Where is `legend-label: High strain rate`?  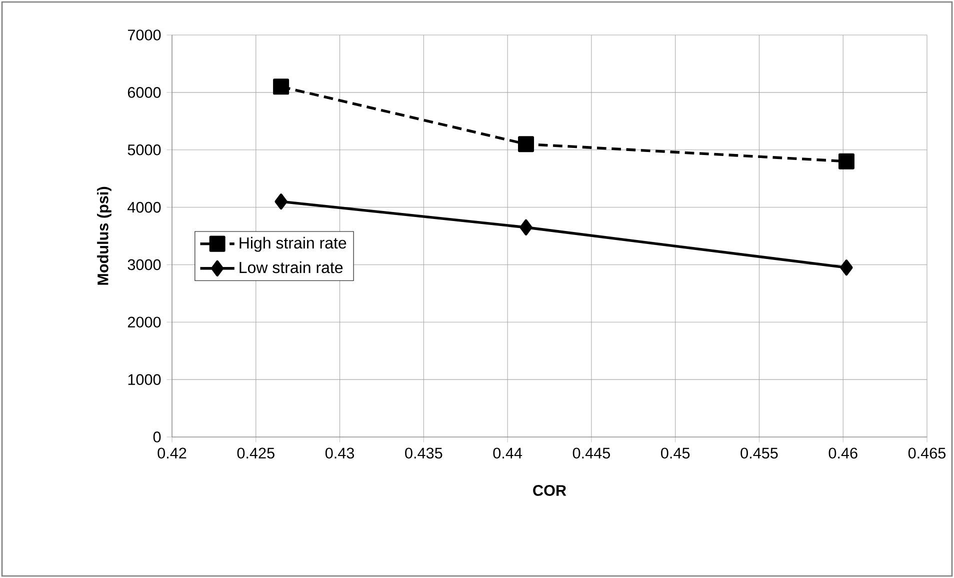 legend-label: High strain rate is located at coordinates (293, 244).